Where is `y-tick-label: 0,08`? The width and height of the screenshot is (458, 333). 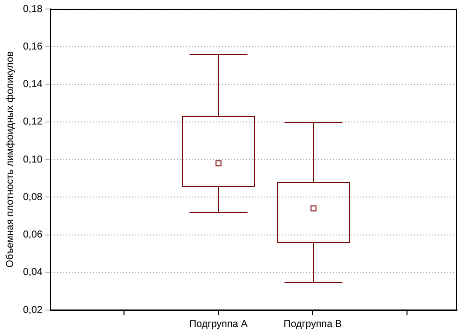
y-tick-label: 0,08 is located at coordinates (32, 197).